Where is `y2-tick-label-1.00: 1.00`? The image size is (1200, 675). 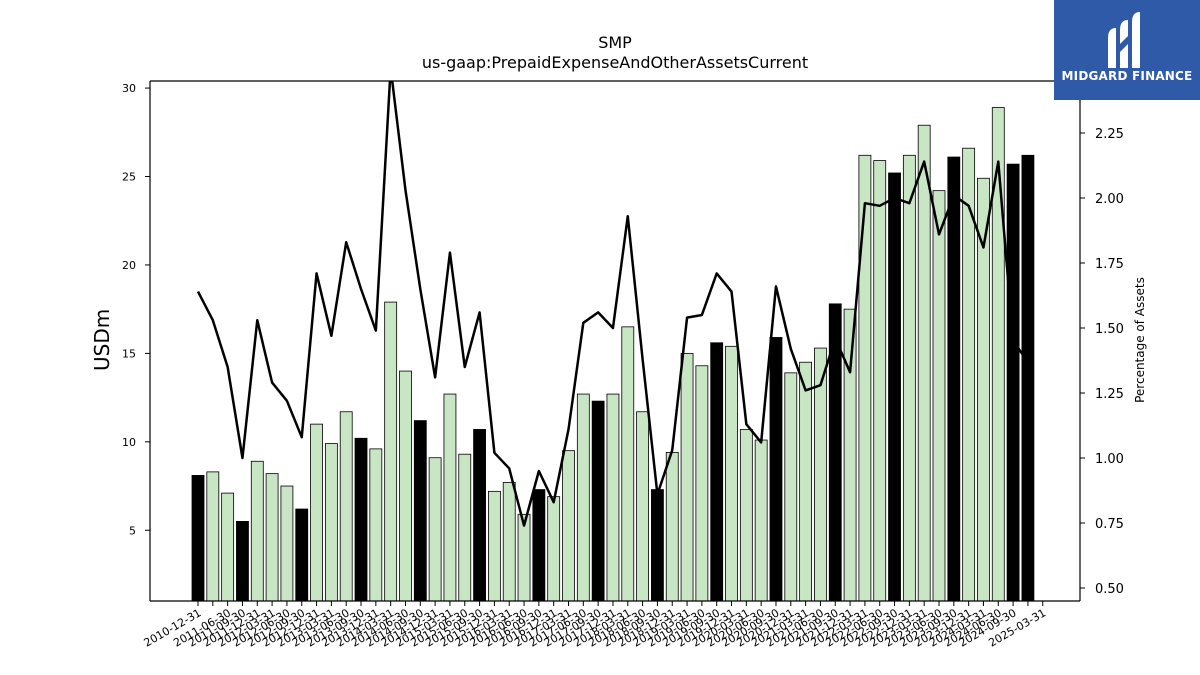 y2-tick-label-1.00: 1.00 is located at coordinates (1109, 459).